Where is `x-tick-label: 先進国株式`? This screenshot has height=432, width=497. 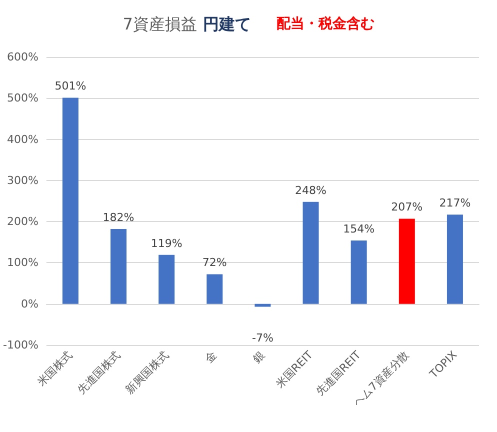
x-tick-label: 先進国株式 is located at coordinates (99, 372).